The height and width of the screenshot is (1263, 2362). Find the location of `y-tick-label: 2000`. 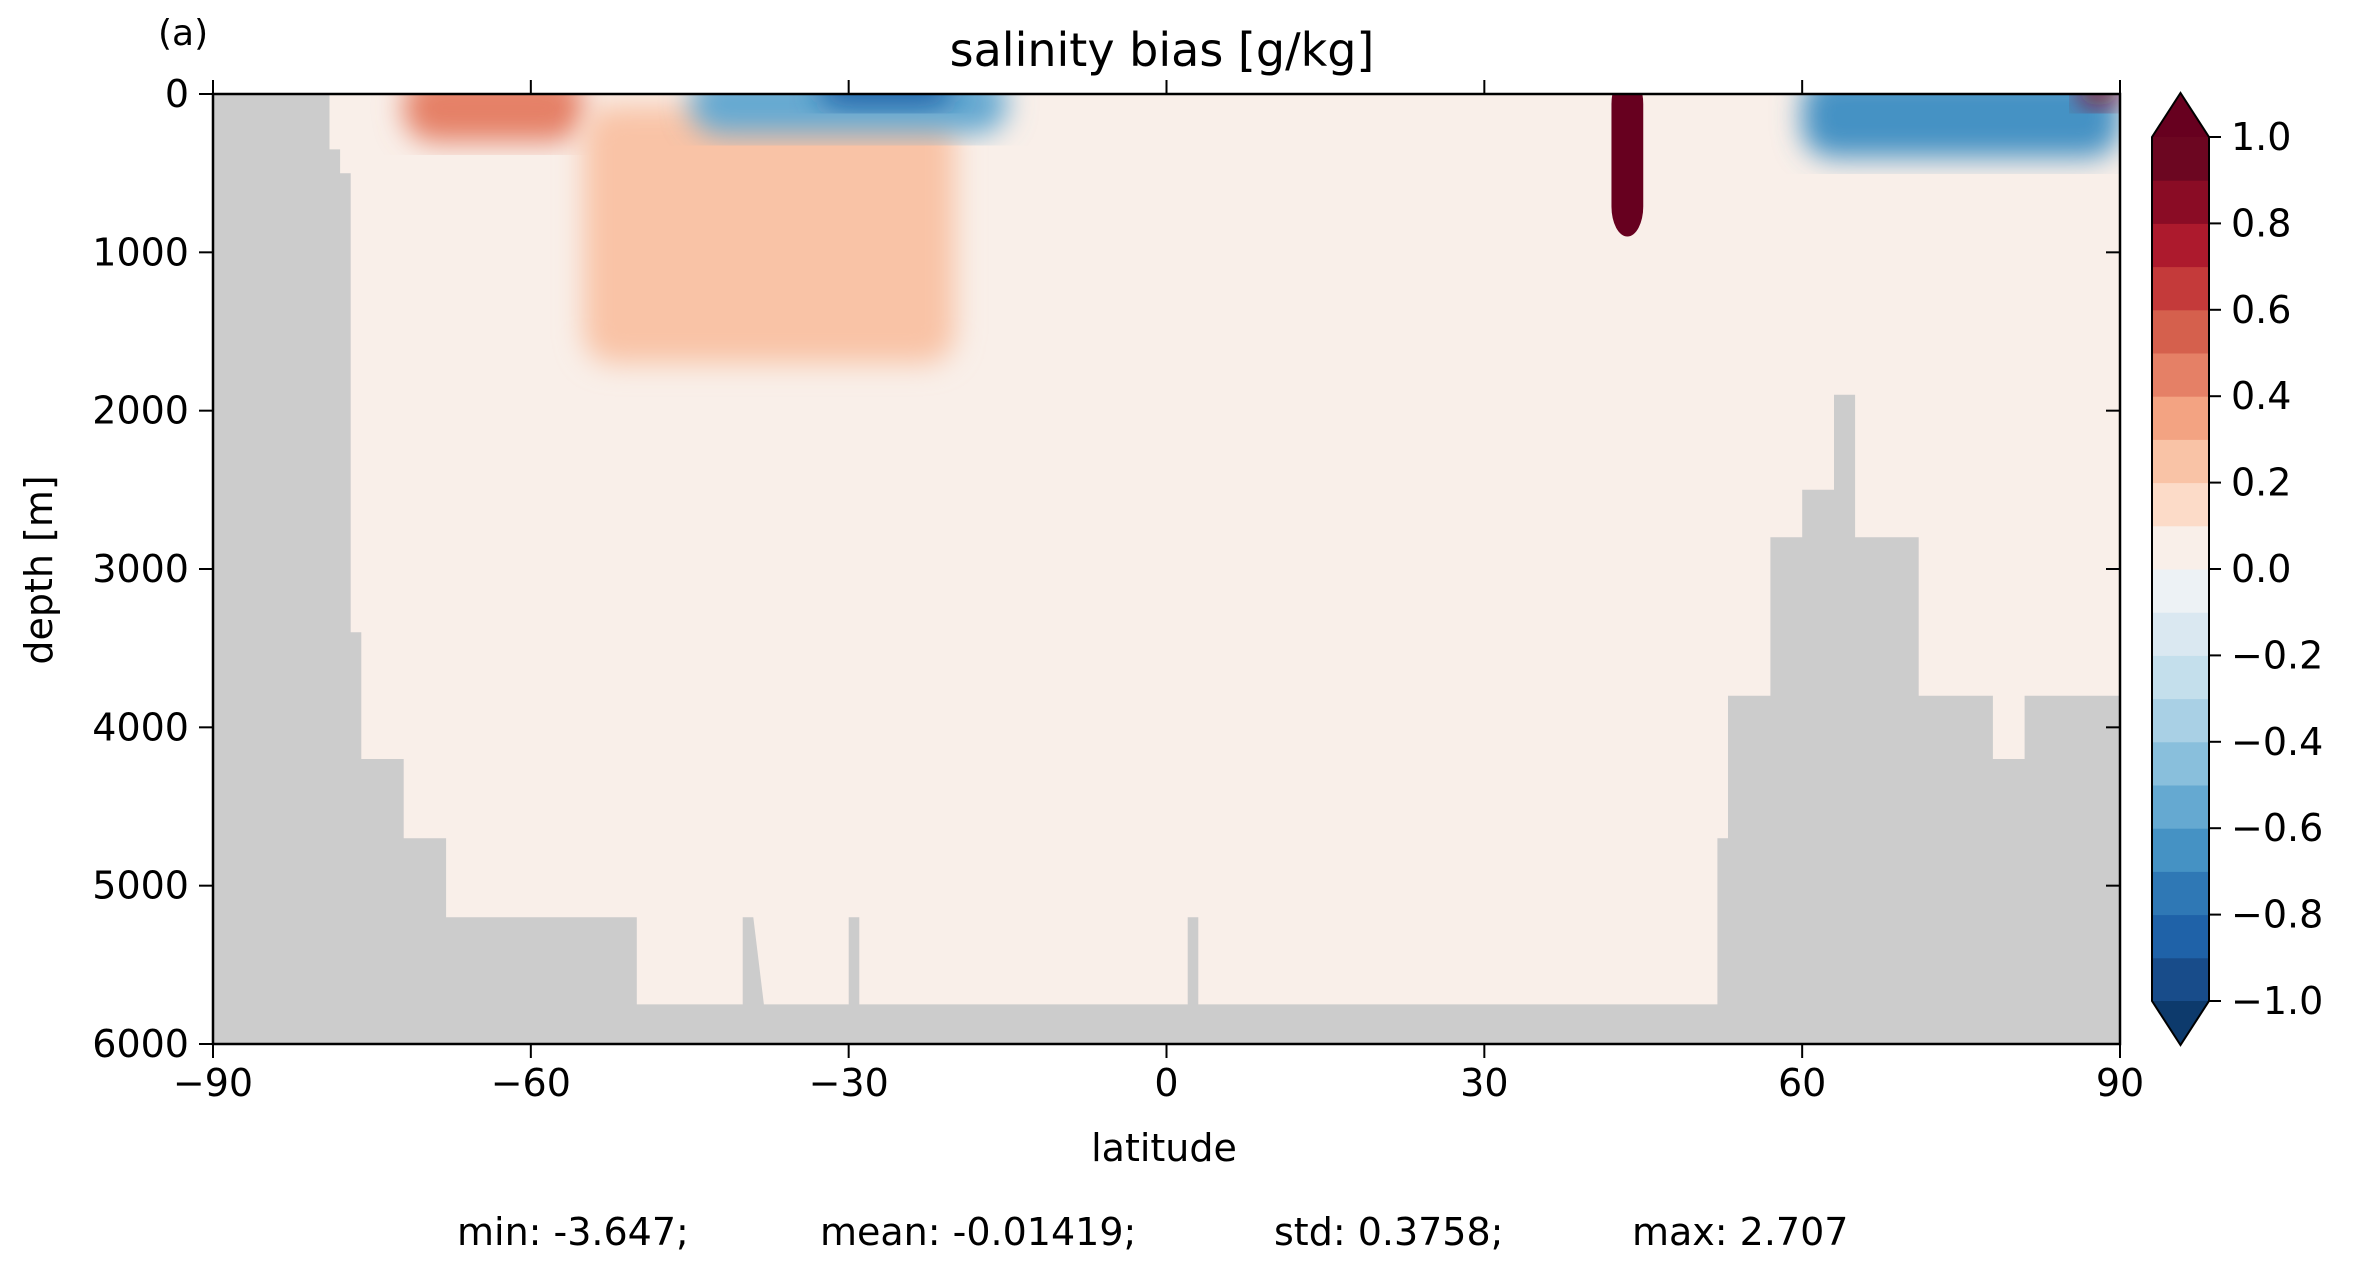

y-tick-label: 2000 is located at coordinates (140, 411).